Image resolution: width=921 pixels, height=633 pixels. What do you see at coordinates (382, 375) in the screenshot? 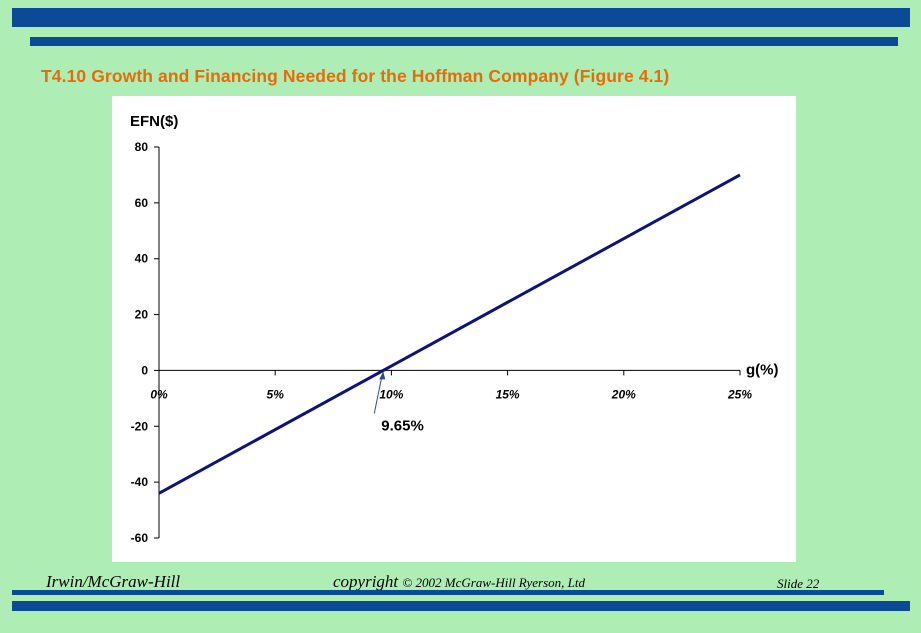
I see `annotation-arrow-head` at bounding box center [382, 375].